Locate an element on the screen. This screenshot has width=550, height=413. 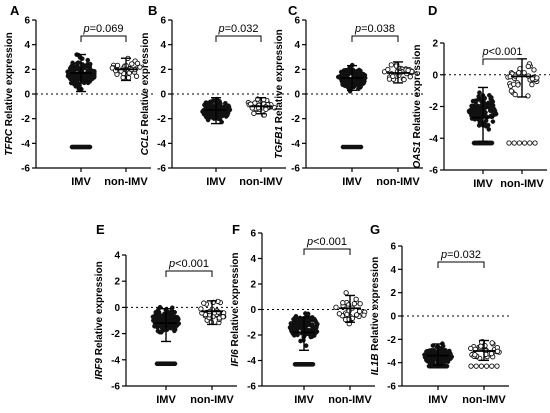
panel-b-ytick-label: -4 is located at coordinates (161, 144).